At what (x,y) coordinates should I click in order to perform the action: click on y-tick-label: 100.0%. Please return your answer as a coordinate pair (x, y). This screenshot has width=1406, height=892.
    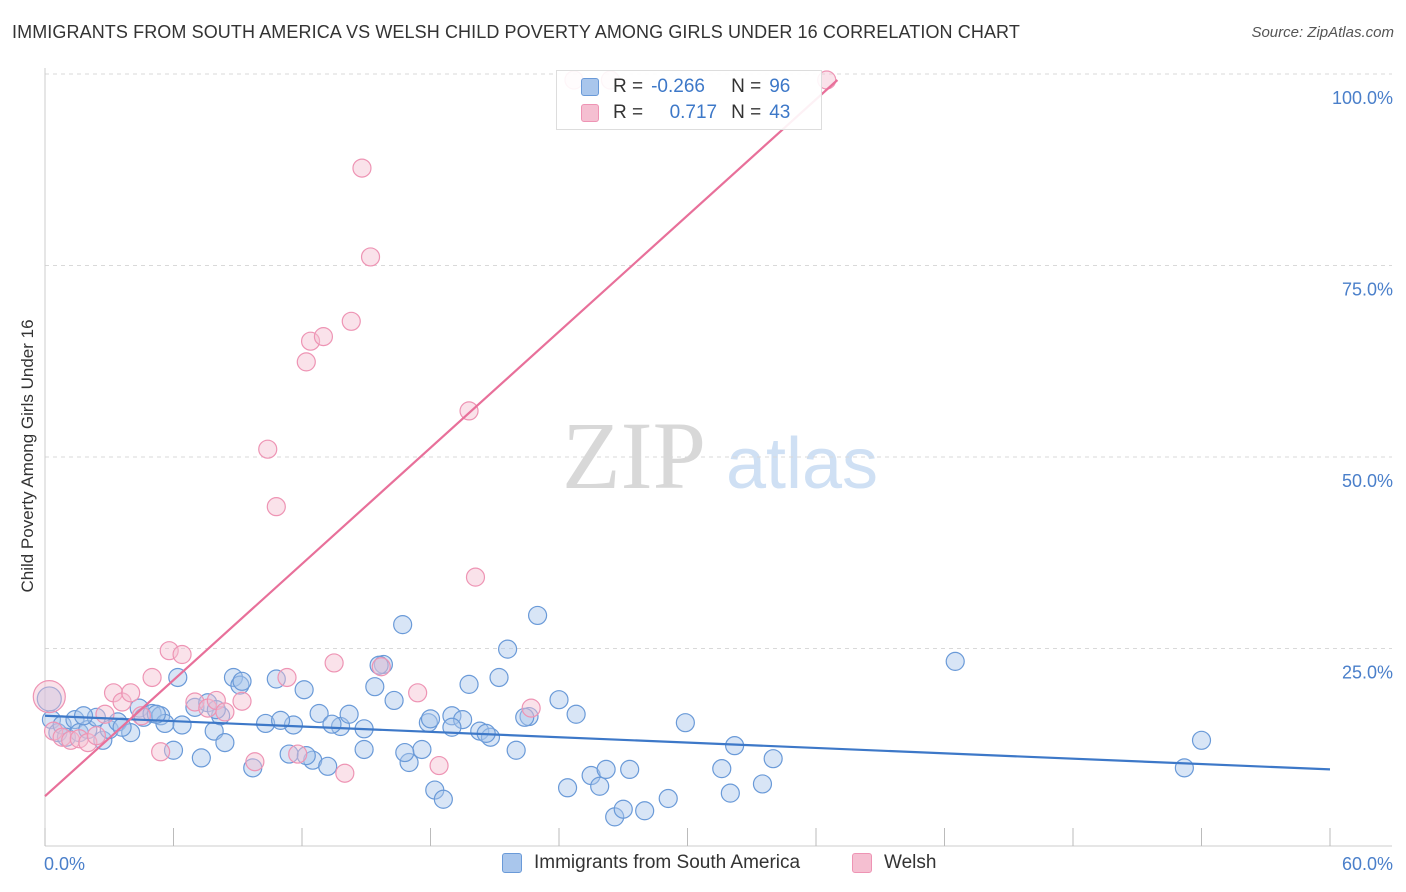
    Looking at the image, I should click on (1362, 98).